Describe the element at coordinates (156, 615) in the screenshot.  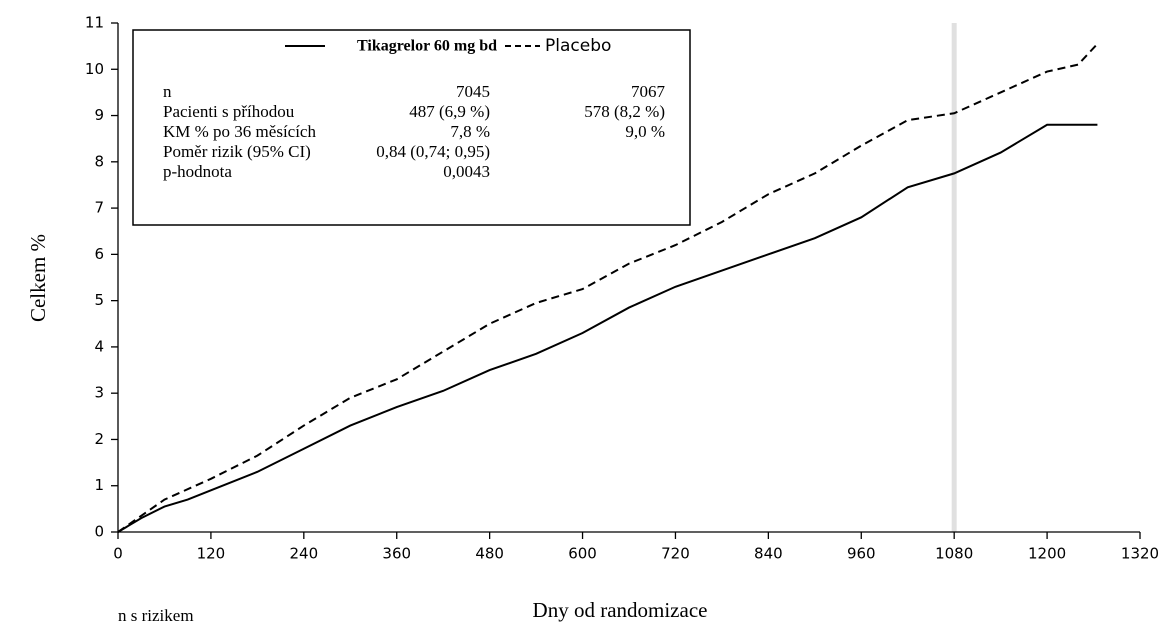
I see `footnote: n s rizikem` at that location.